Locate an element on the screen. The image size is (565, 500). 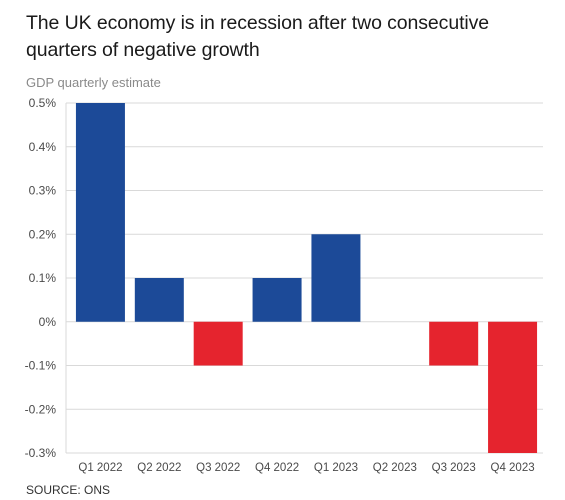
y-tick-label: 0.3% is located at coordinates (43, 191).